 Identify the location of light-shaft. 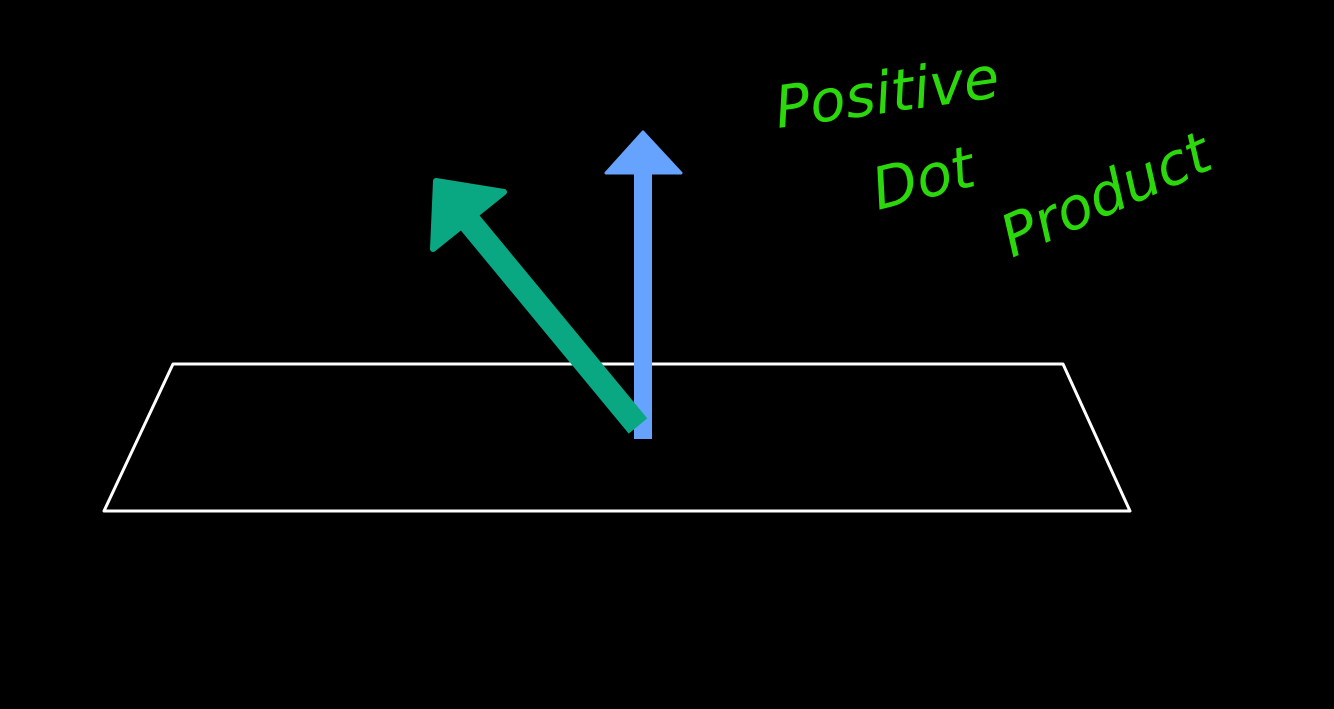
(550, 319).